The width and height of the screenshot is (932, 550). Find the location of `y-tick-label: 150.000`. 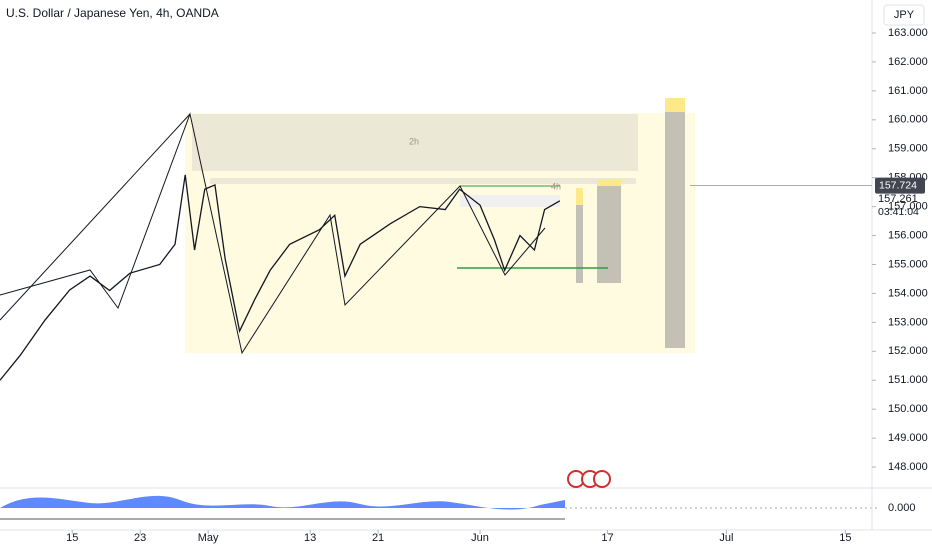

y-tick-label: 150.000 is located at coordinates (908, 409).